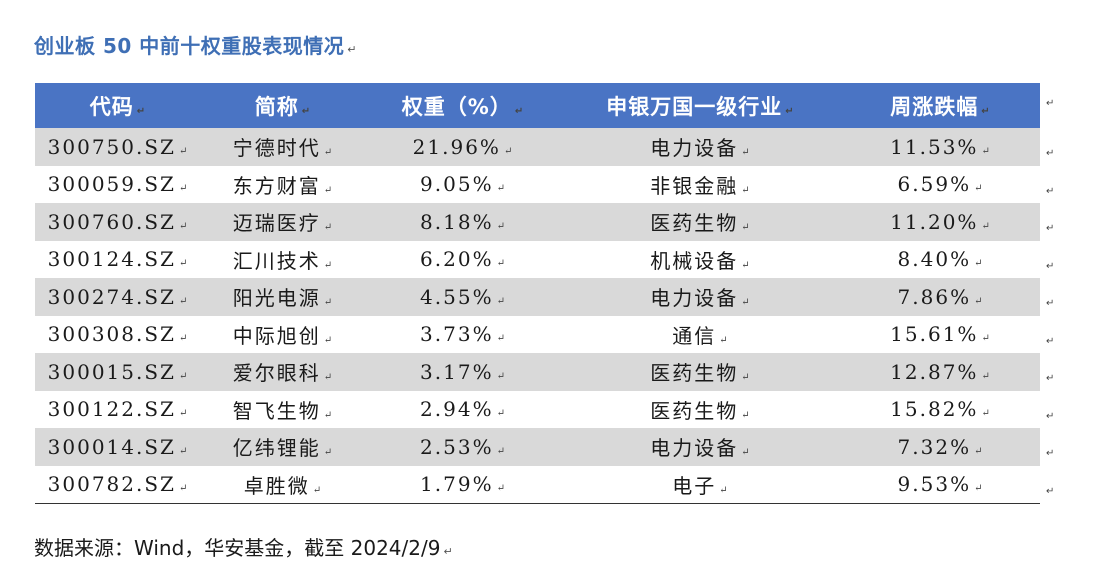  What do you see at coordinates (537, 185) in the screenshot?
I see `table-row: 300059.SZ ↵ 东方财富 ↵ 9.05% ↵ 非银金融 ↵ 6.59% ↵` at bounding box center [537, 185].